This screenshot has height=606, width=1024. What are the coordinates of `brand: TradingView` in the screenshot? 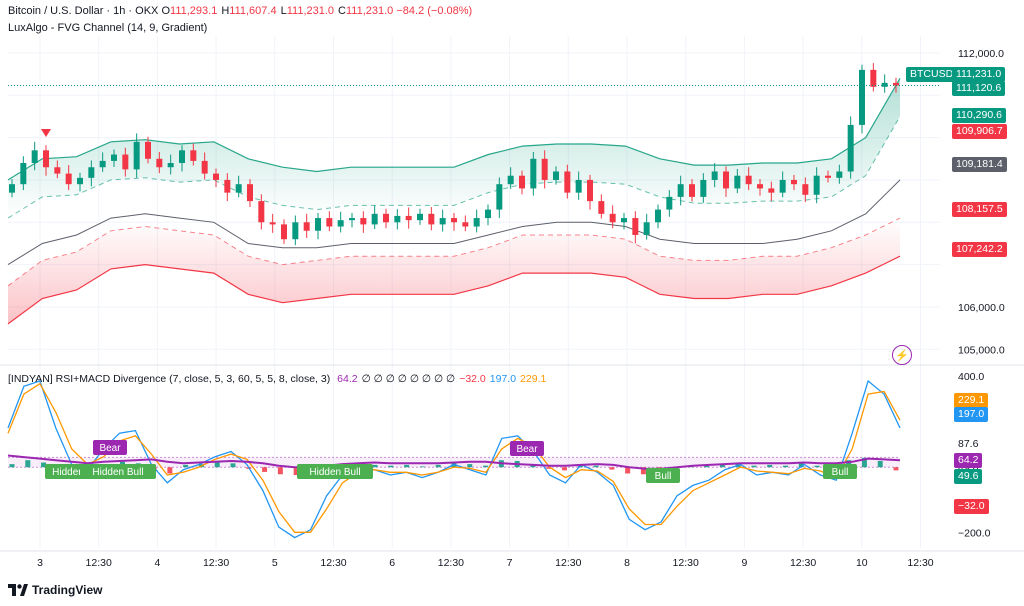 It's located at (55, 590).